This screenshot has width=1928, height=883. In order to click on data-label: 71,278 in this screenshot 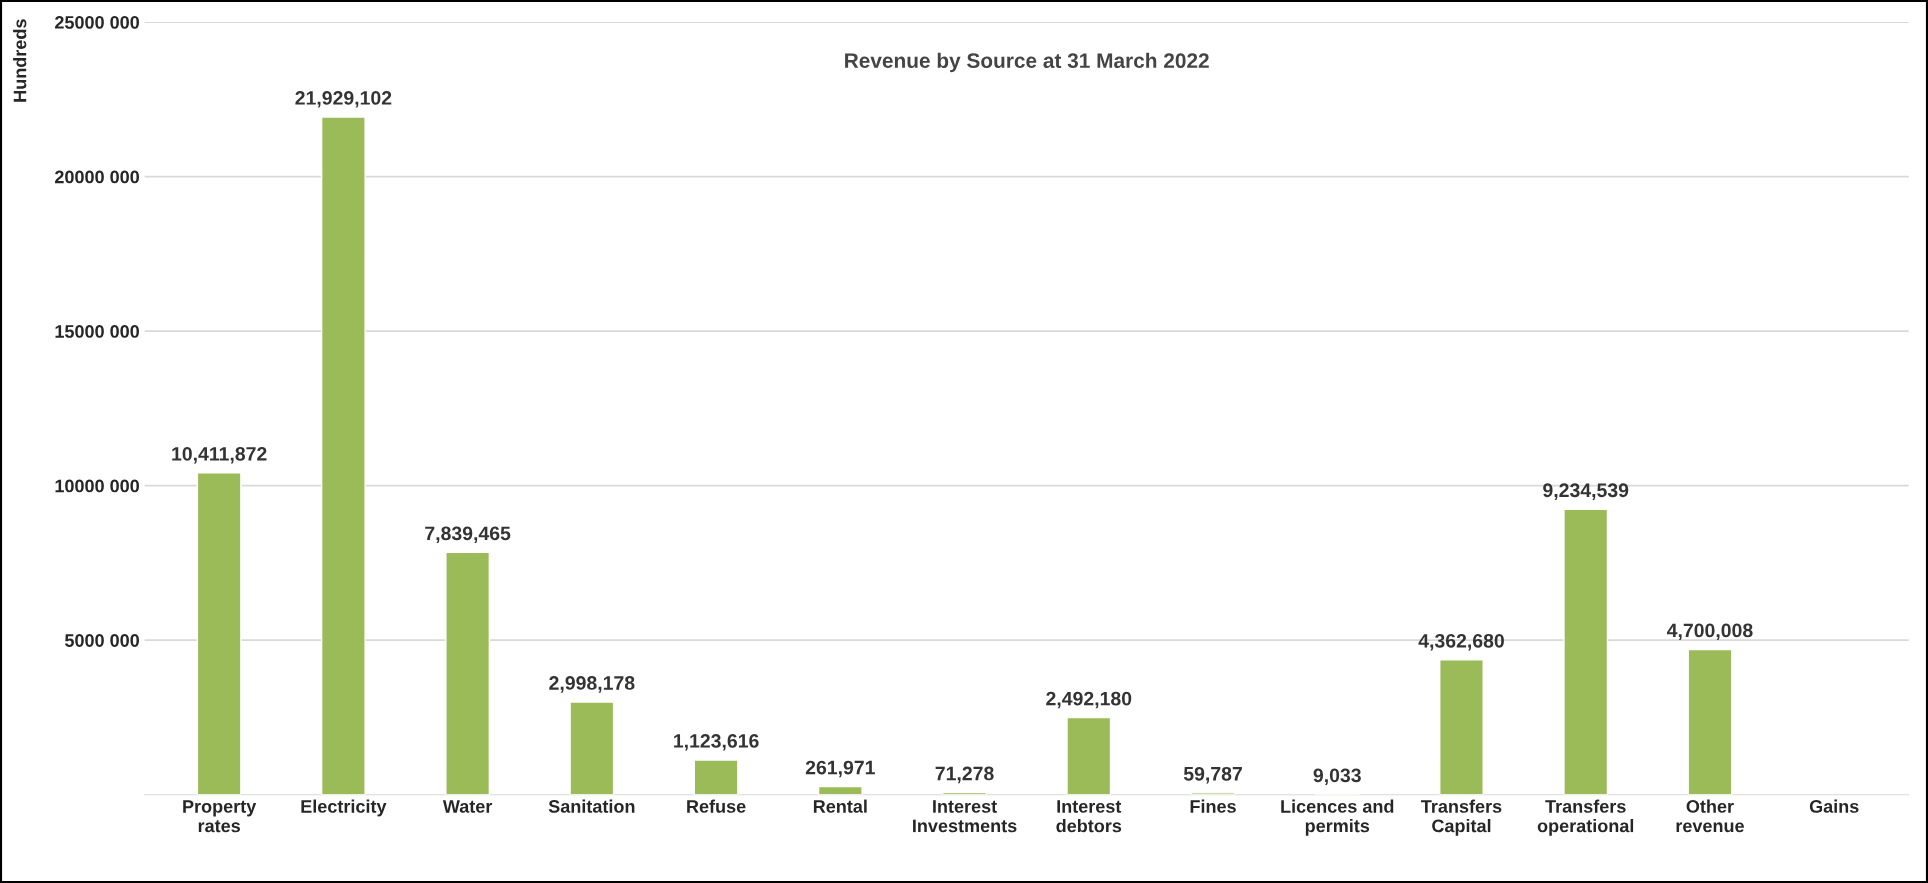, I will do `click(964, 775)`.